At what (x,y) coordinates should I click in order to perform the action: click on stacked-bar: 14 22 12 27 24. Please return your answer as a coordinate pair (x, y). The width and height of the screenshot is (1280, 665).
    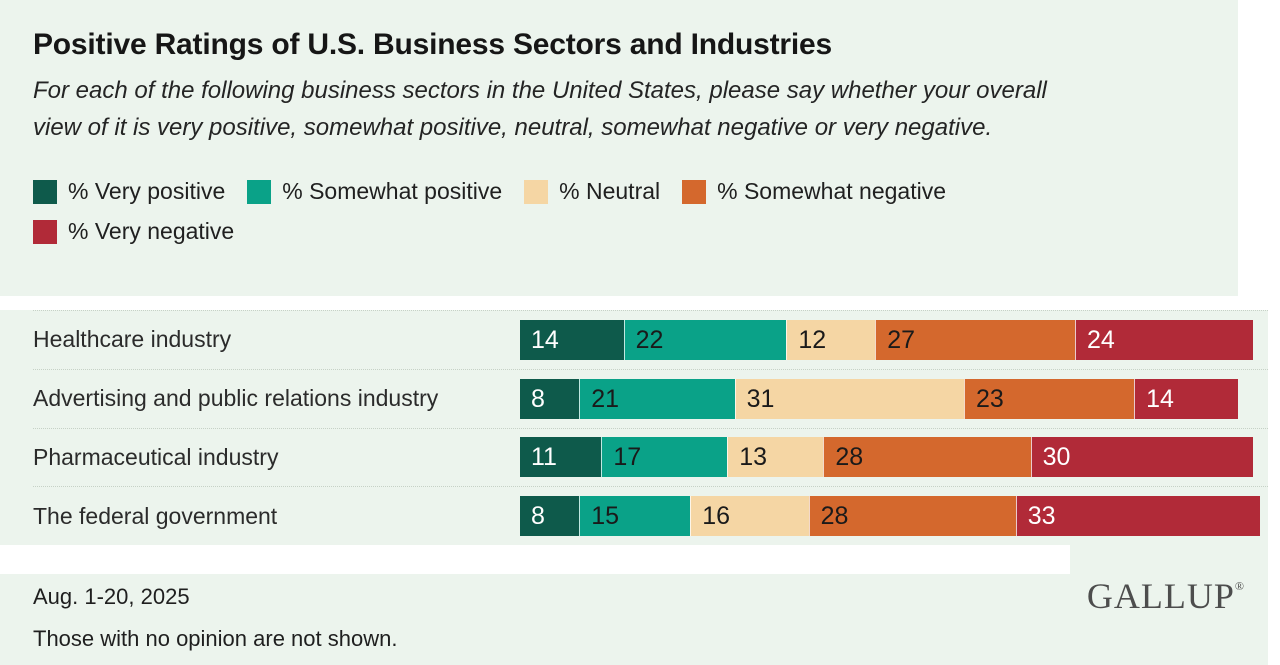
    Looking at the image, I should click on (886, 339).